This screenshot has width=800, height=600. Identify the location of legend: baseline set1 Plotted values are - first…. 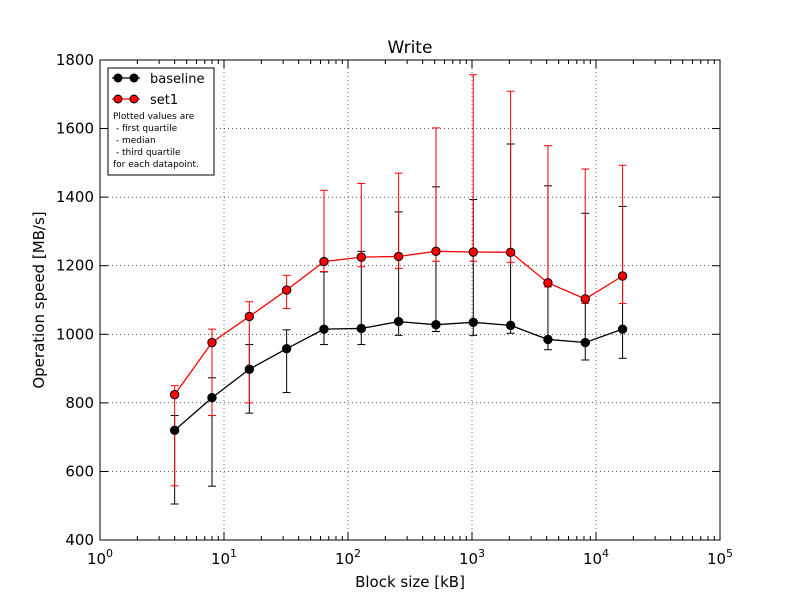
(161, 121).